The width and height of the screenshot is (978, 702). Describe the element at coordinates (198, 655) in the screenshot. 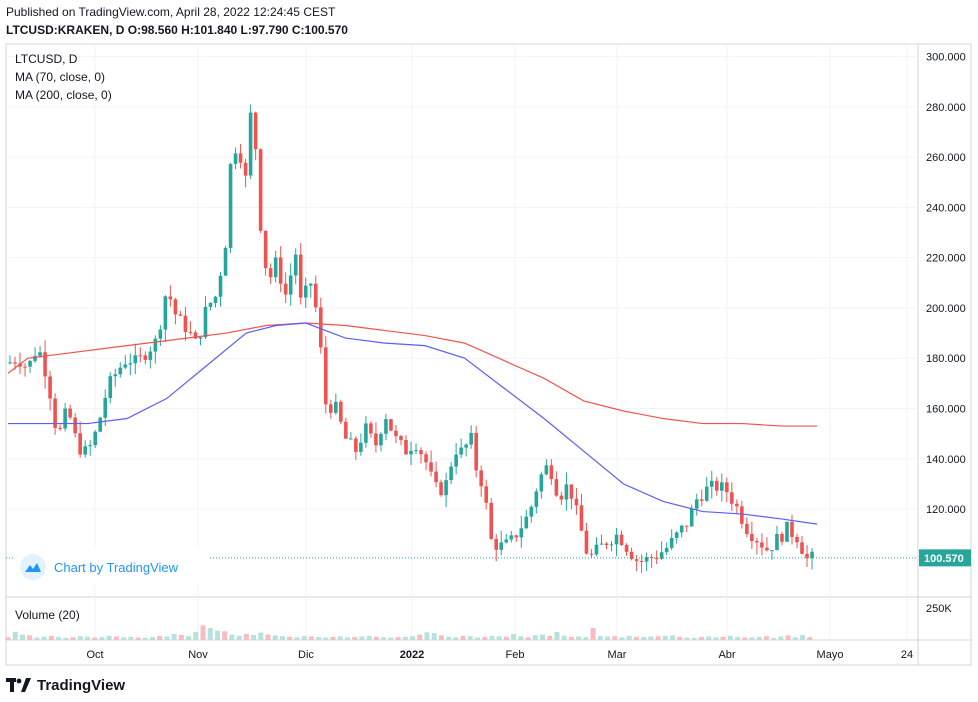

I see `time-tick-label: Nov` at that location.